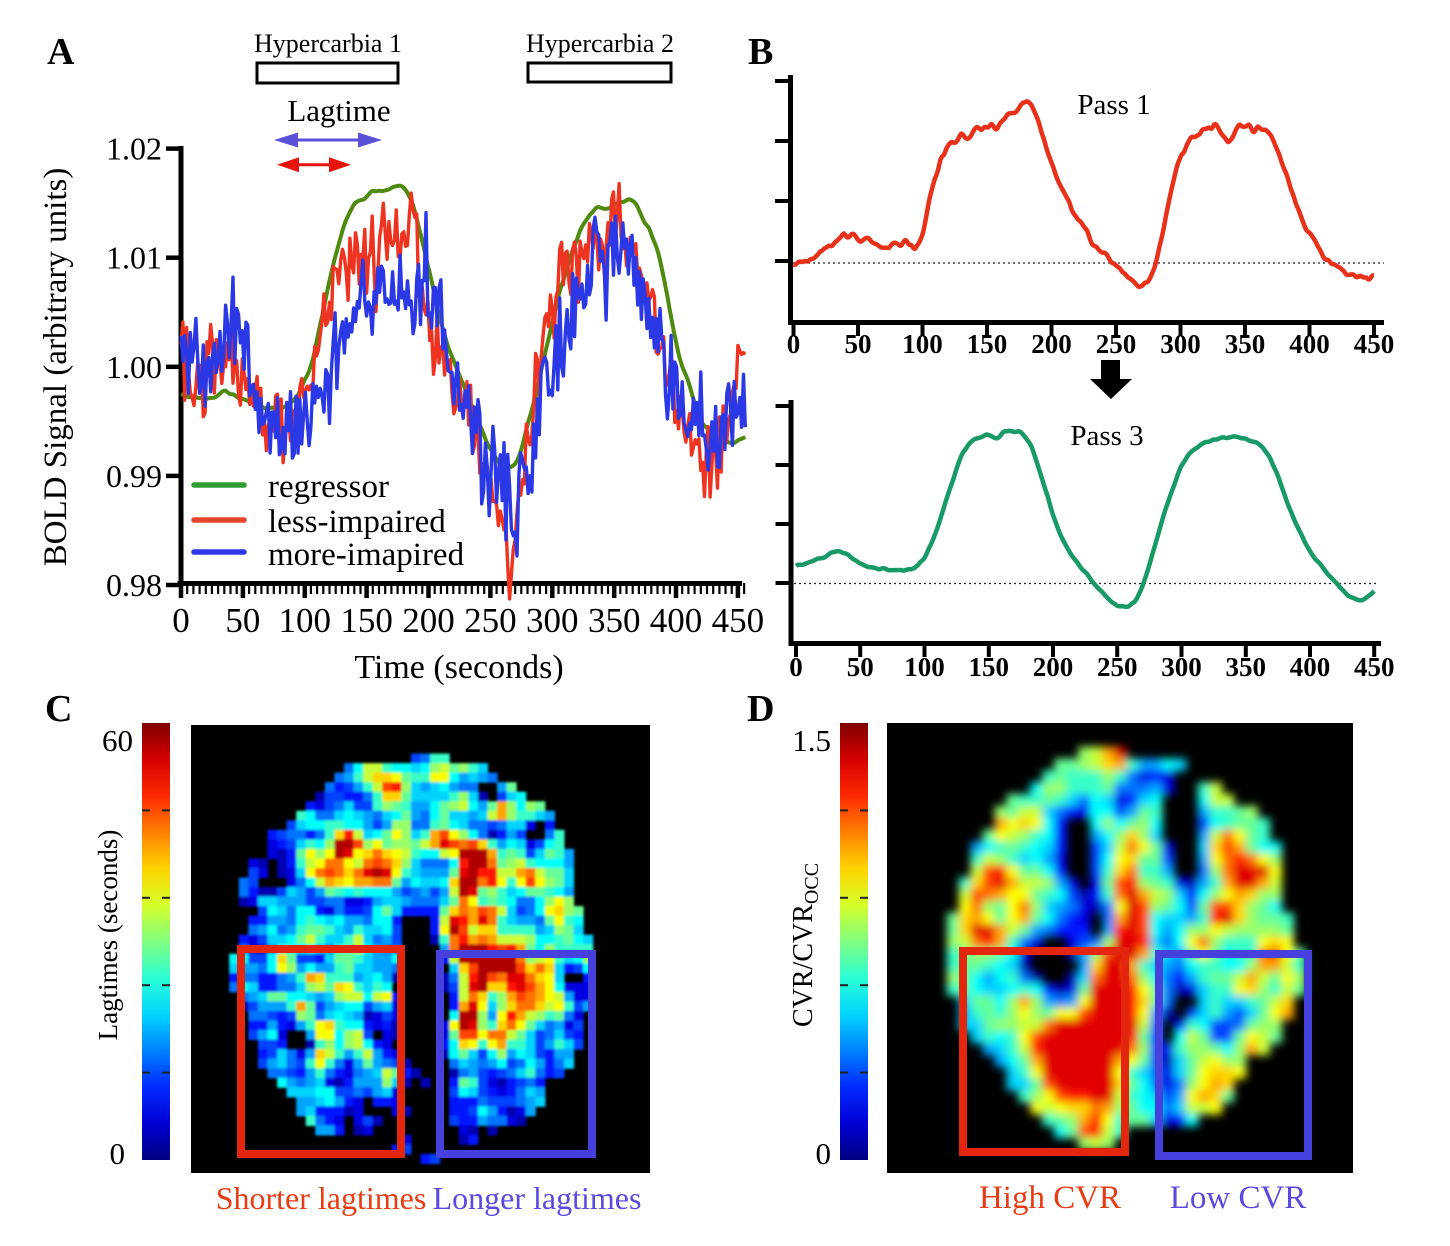 The height and width of the screenshot is (1246, 1450). What do you see at coordinates (1238, 1198) in the screenshot?
I see `svg-text: Low CVR` at bounding box center [1238, 1198].